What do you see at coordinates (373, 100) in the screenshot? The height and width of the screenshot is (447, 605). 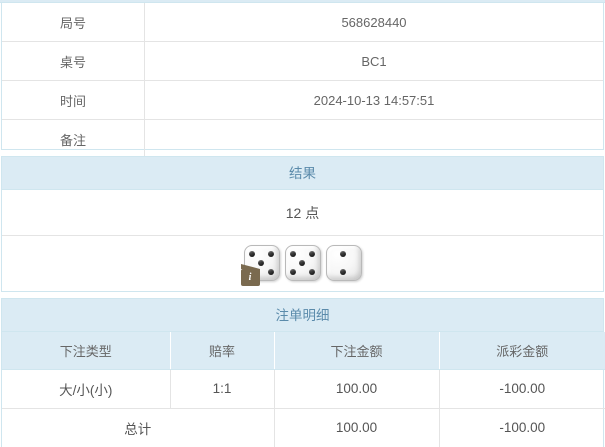 I see `time-value: 2024-10-13 14:57:51` at bounding box center [373, 100].